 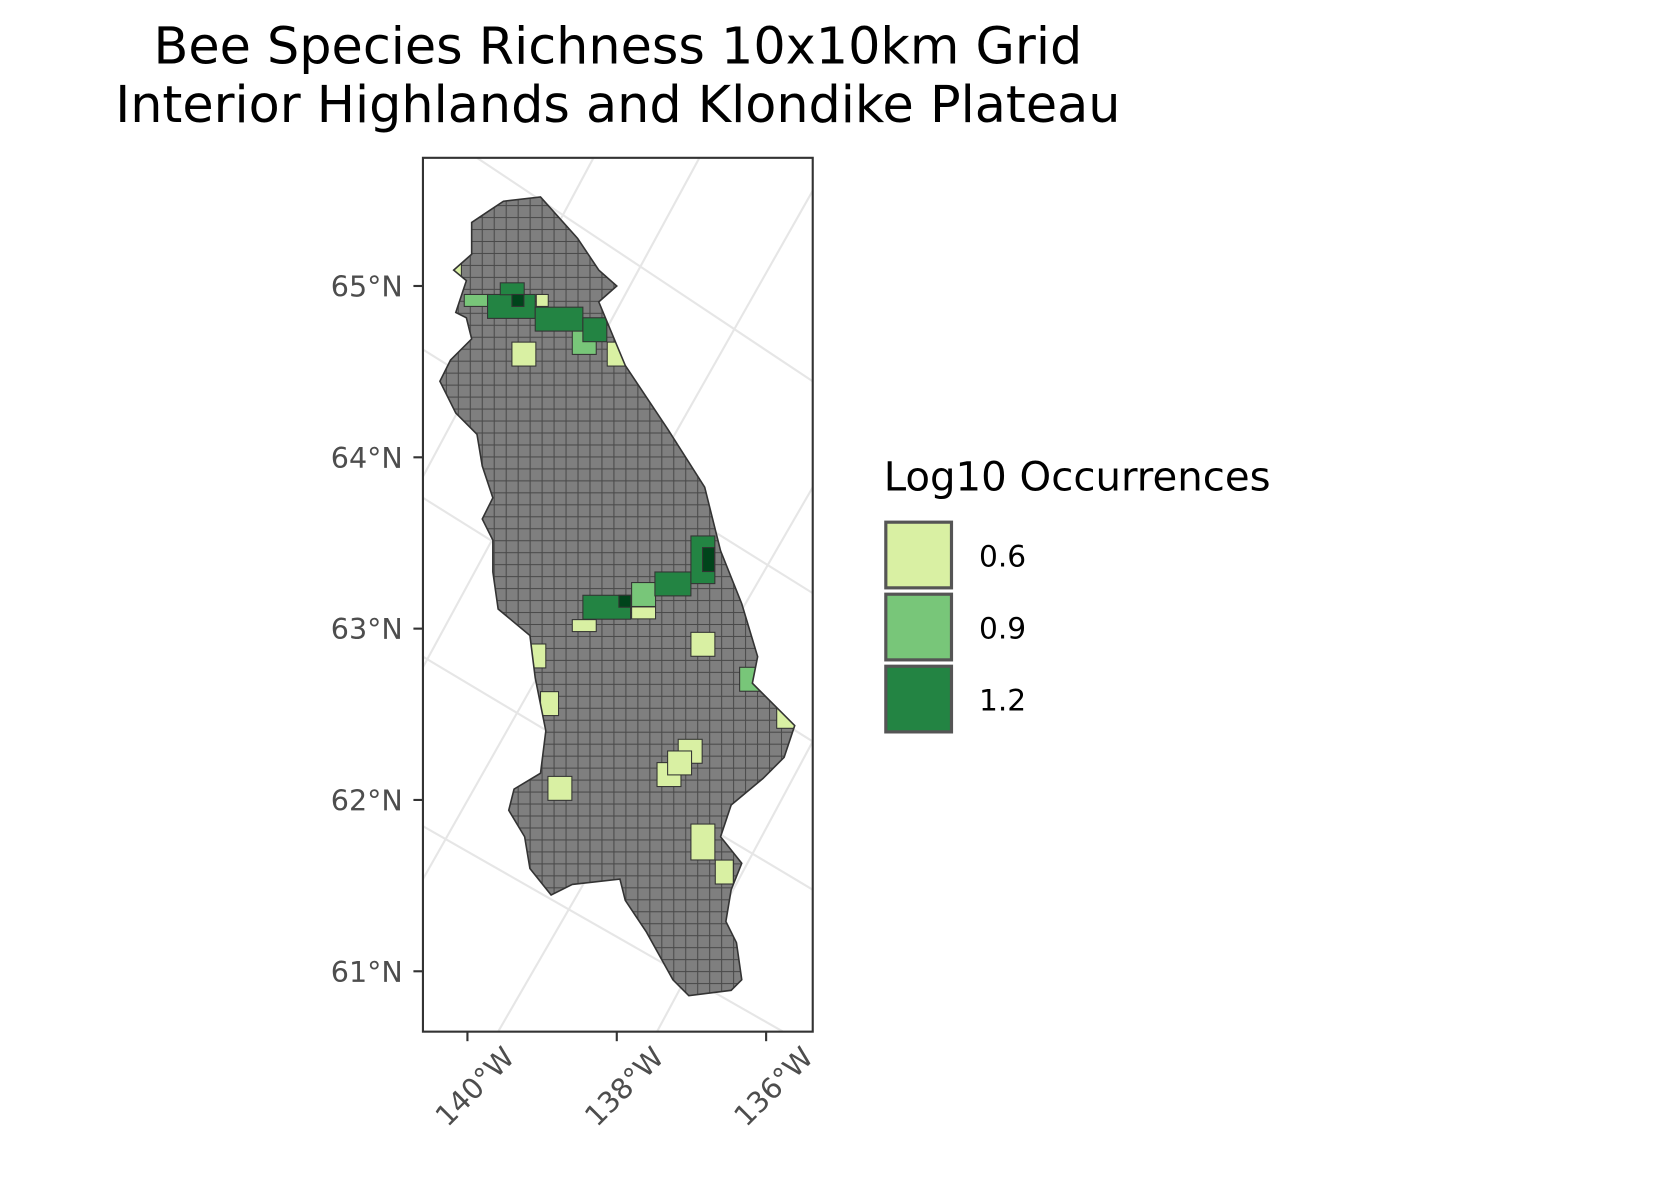 I want to click on legend: Log10 Occurrences 0.6 0.9 1.2, so click(x=1077, y=594).